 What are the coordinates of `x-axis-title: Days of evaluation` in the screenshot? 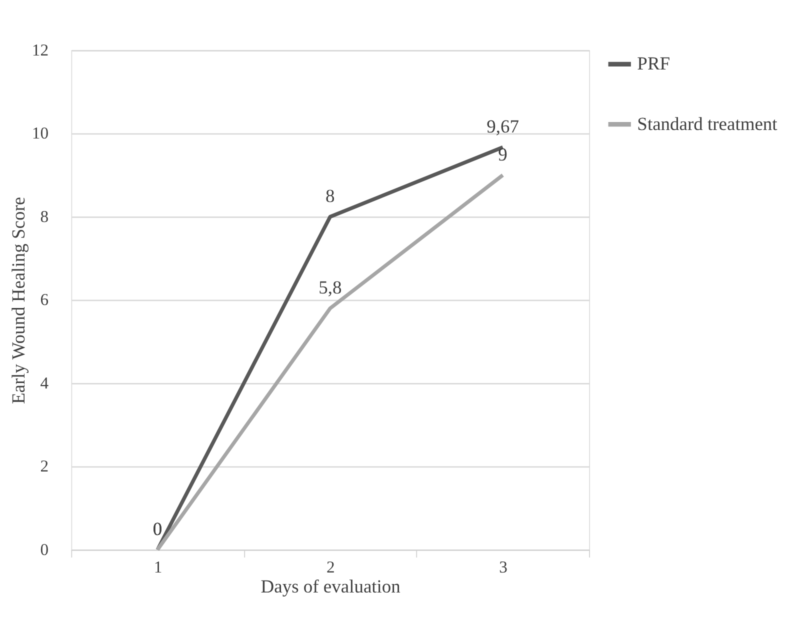 It's located at (330, 586).